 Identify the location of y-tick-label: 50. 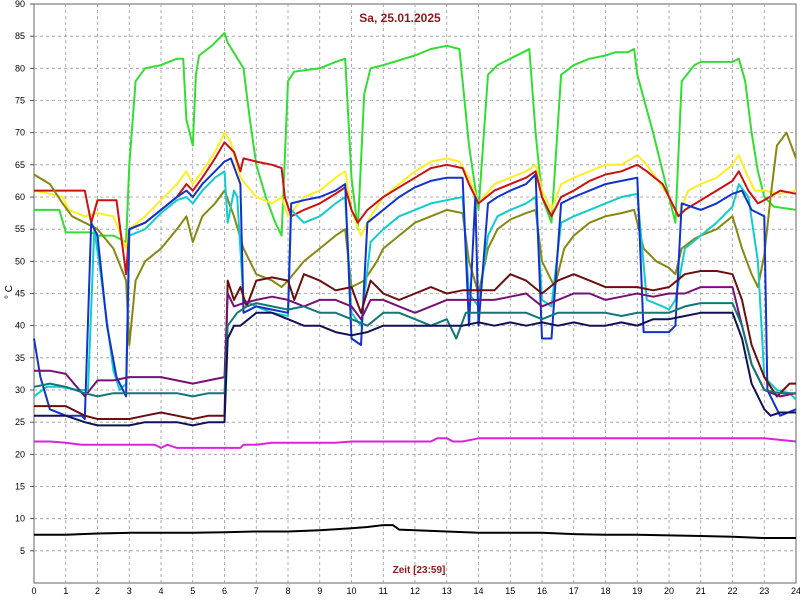
(20, 261).